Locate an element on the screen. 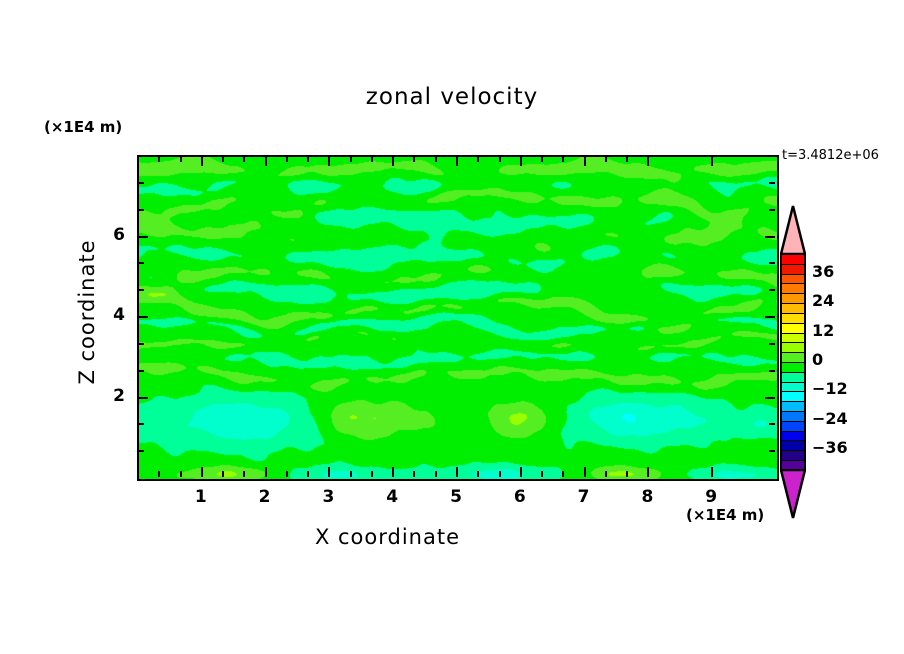 This screenshot has height=654, width=904. x-tick-label: 5 is located at coordinates (456, 497).